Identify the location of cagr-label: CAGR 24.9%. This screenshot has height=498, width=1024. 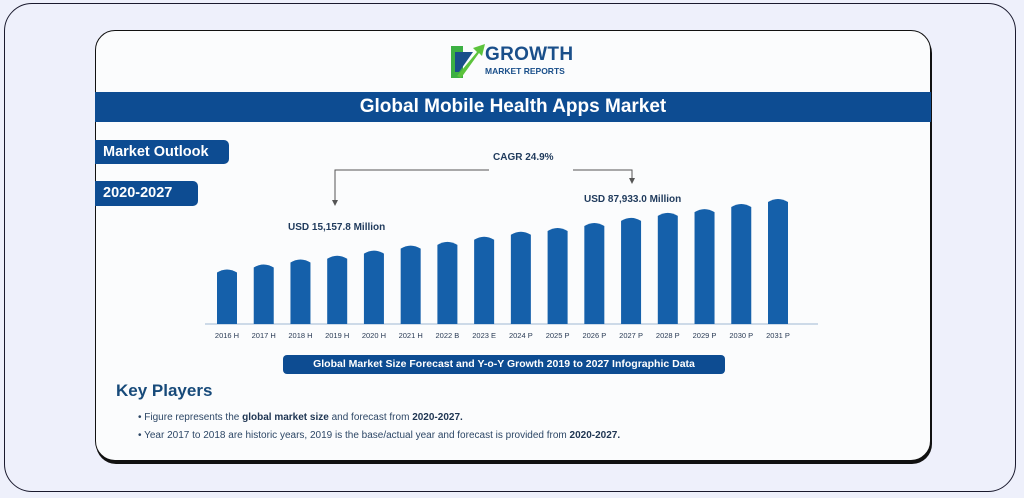
(523, 157).